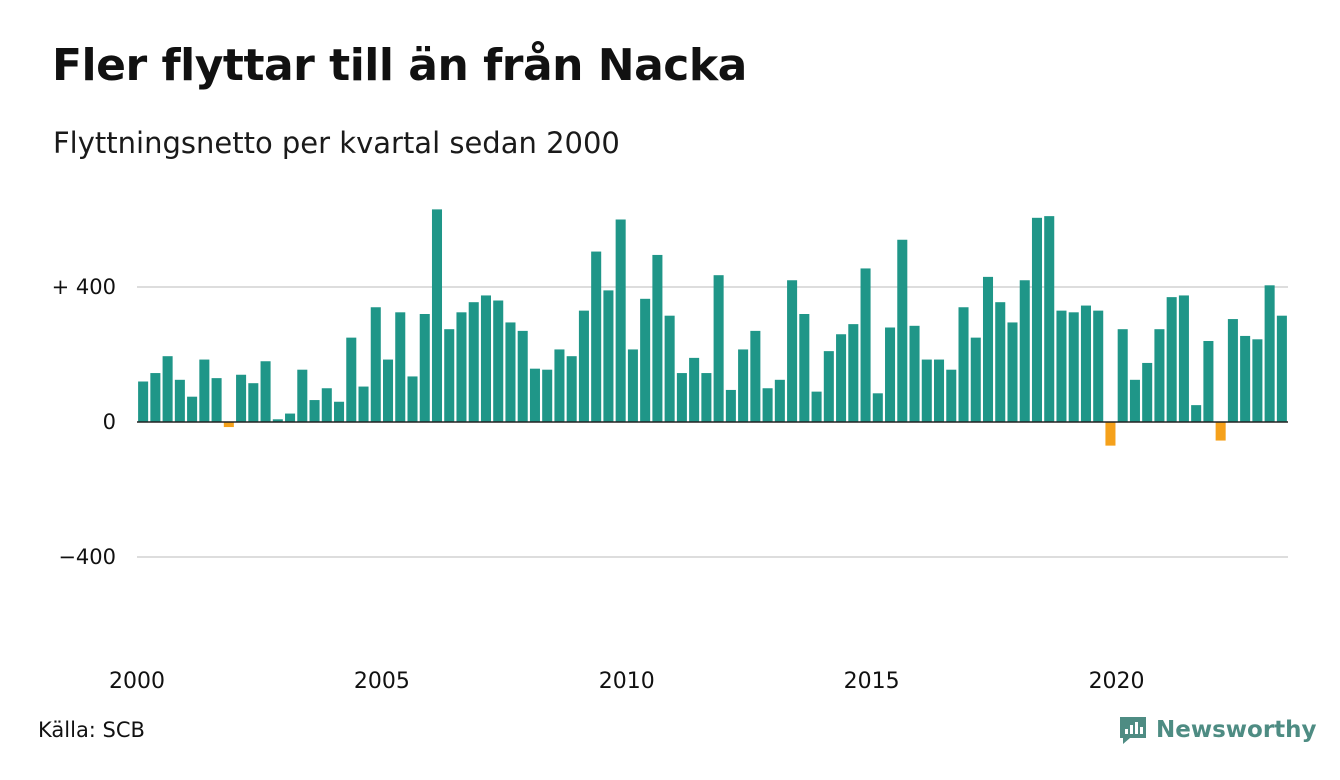 The image size is (1340, 780). What do you see at coordinates (730, 405) in the screenshot?
I see `bar-2012-k1` at bounding box center [730, 405].